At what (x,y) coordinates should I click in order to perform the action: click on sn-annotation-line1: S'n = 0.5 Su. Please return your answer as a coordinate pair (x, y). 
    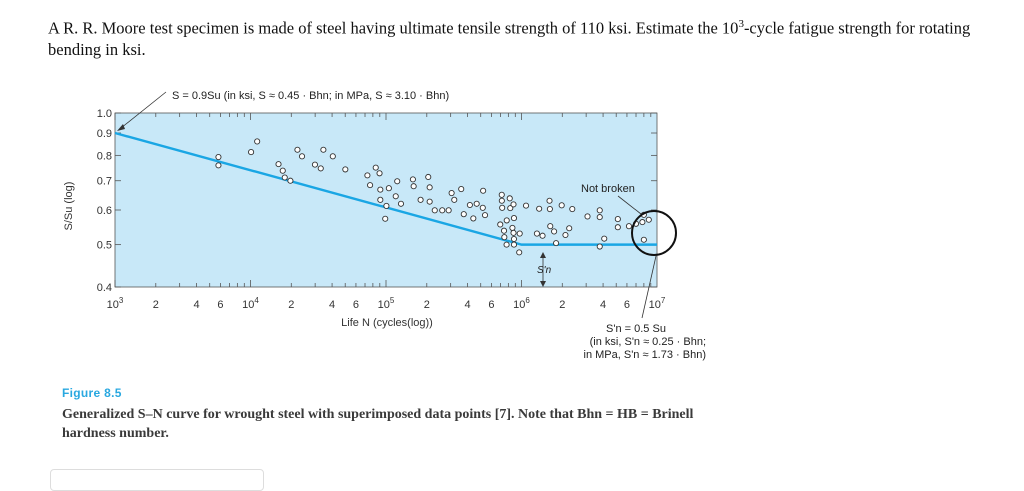
    Looking at the image, I should click on (636, 329).